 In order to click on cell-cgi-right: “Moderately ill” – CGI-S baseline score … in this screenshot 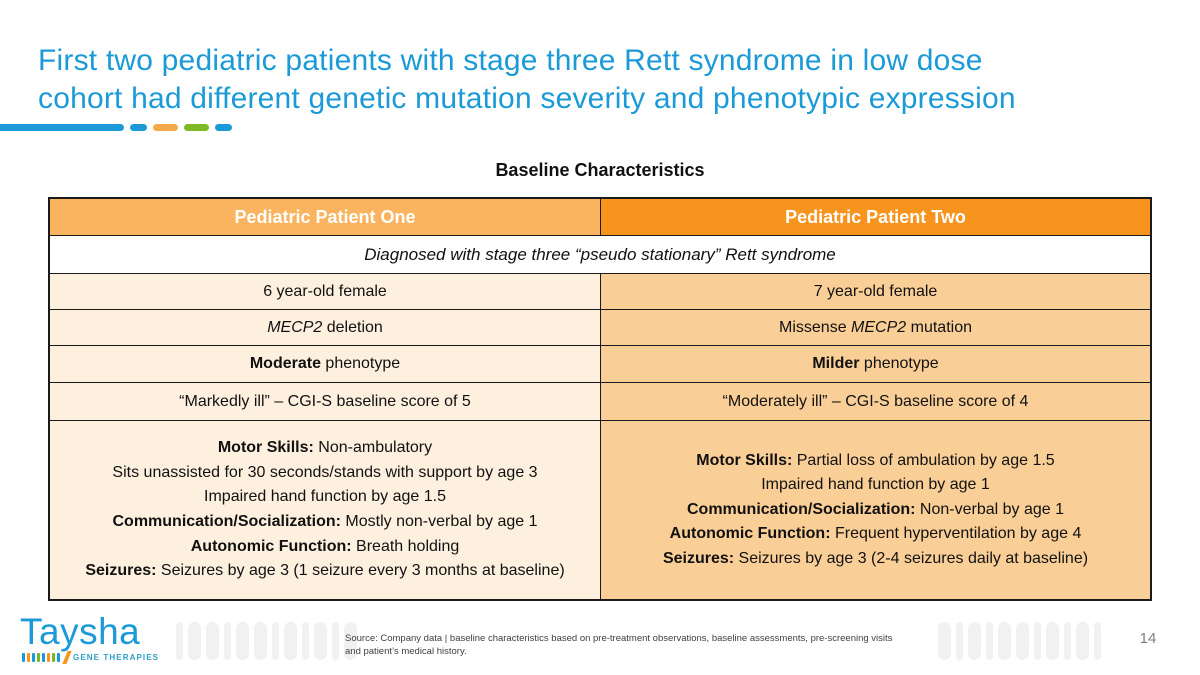, I will do `click(875, 401)`.